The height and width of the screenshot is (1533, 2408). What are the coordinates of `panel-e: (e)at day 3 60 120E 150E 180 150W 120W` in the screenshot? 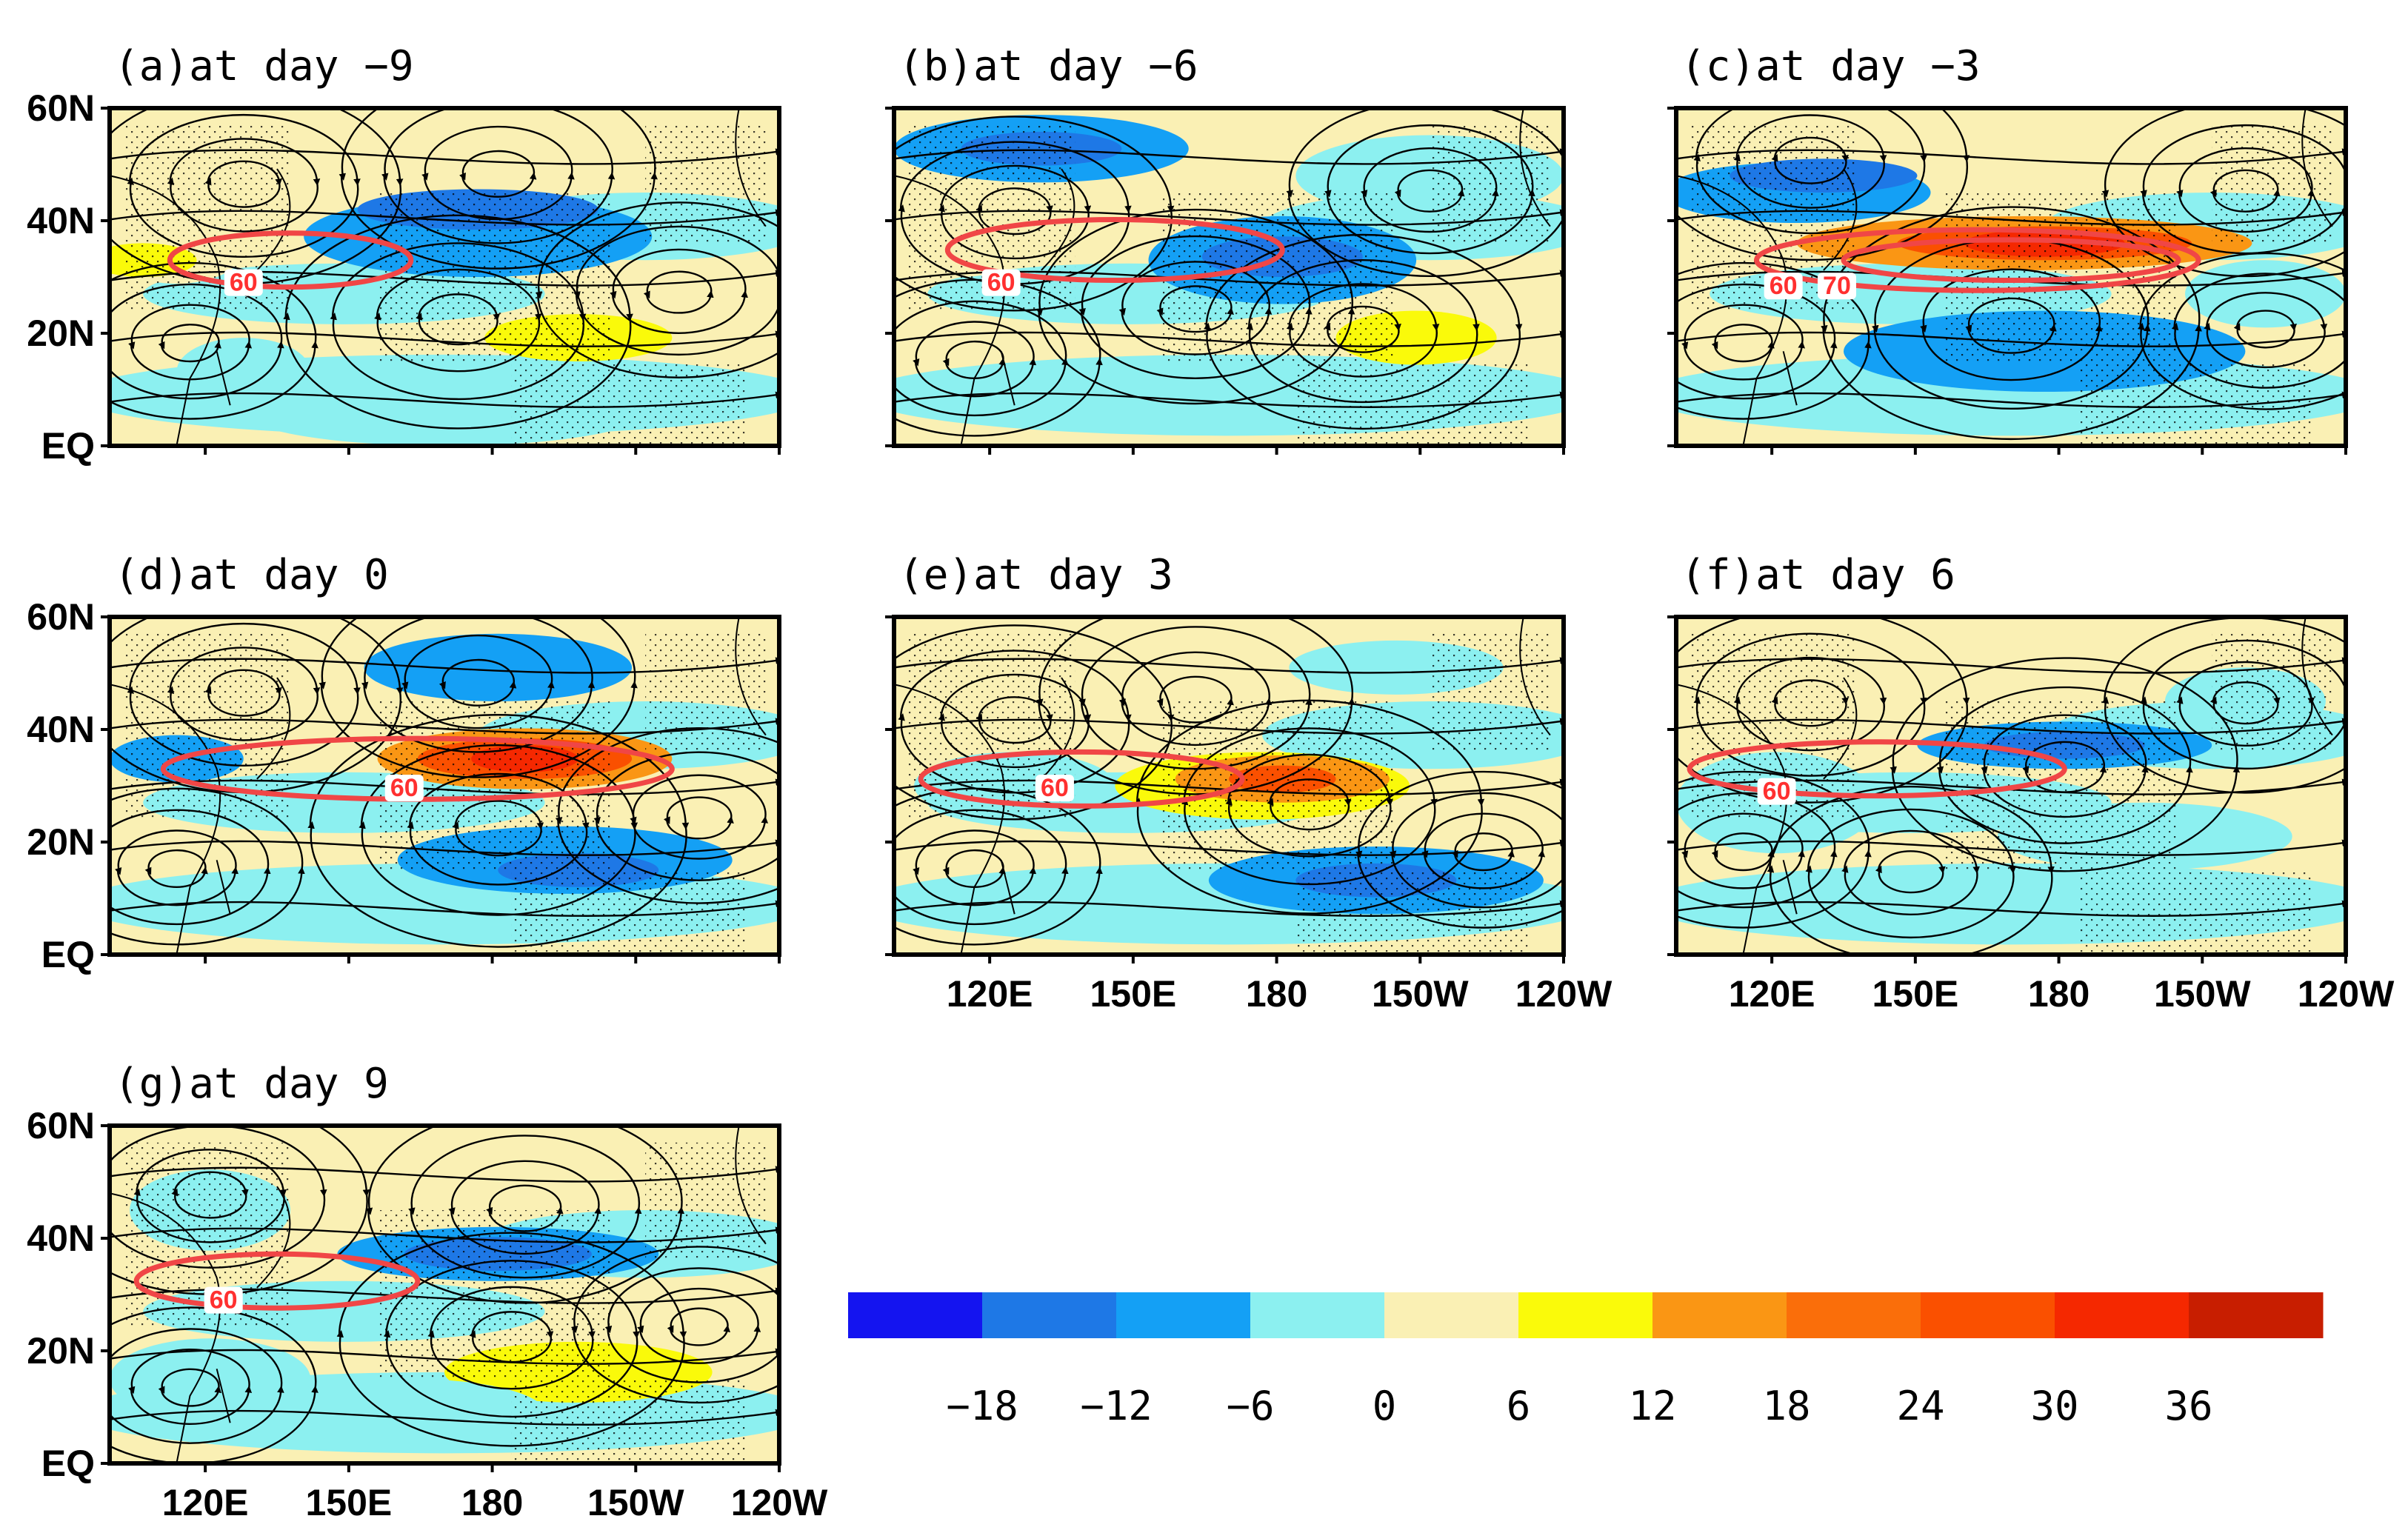 It's located at (1248, 783).